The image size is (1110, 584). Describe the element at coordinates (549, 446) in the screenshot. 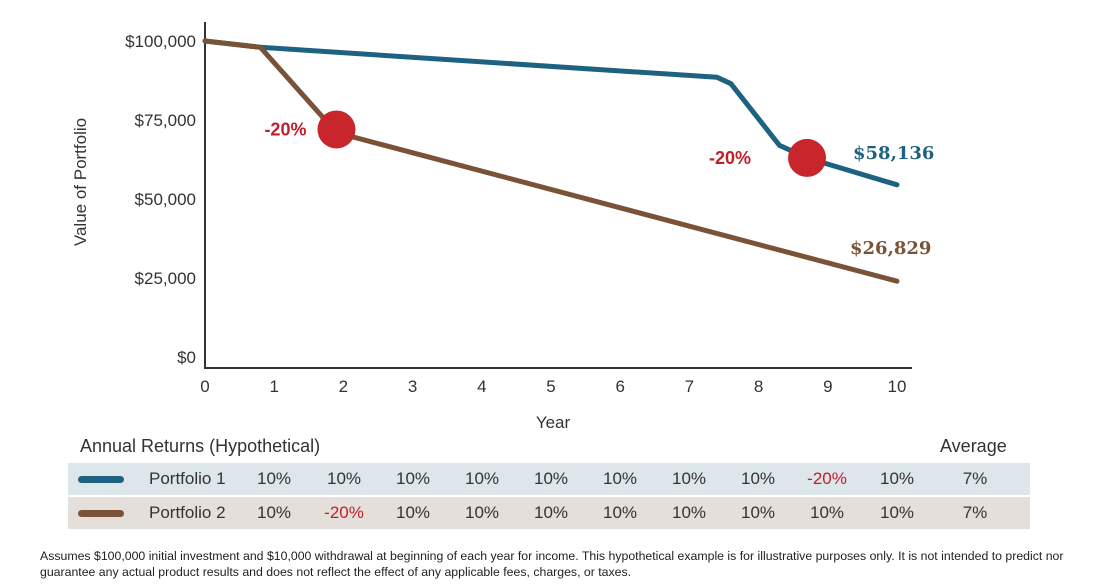

I see `table-header: Annual Returns (Hypothetical) Average` at that location.